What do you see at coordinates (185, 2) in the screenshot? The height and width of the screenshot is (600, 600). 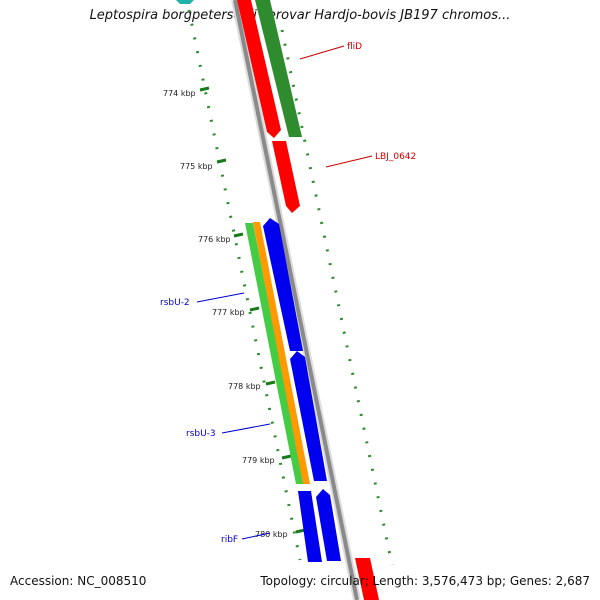 I see `gene-teal` at bounding box center [185, 2].